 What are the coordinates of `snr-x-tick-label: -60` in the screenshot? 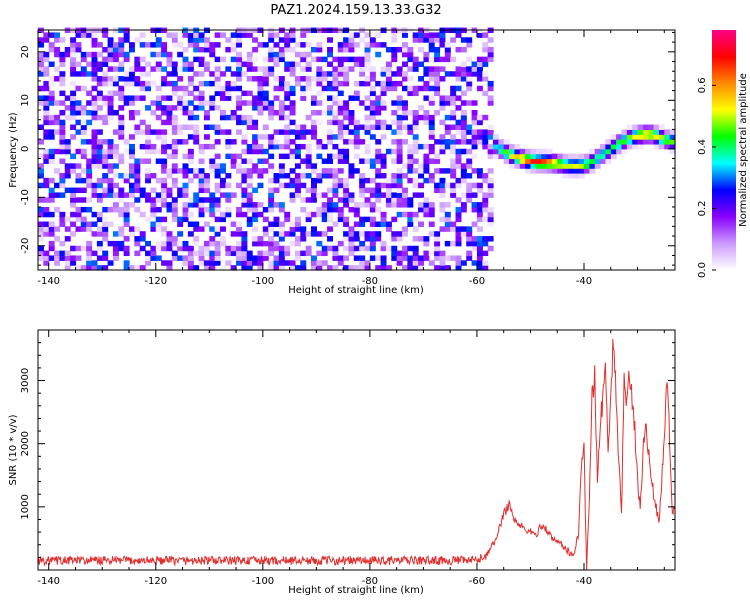 It's located at (477, 581).